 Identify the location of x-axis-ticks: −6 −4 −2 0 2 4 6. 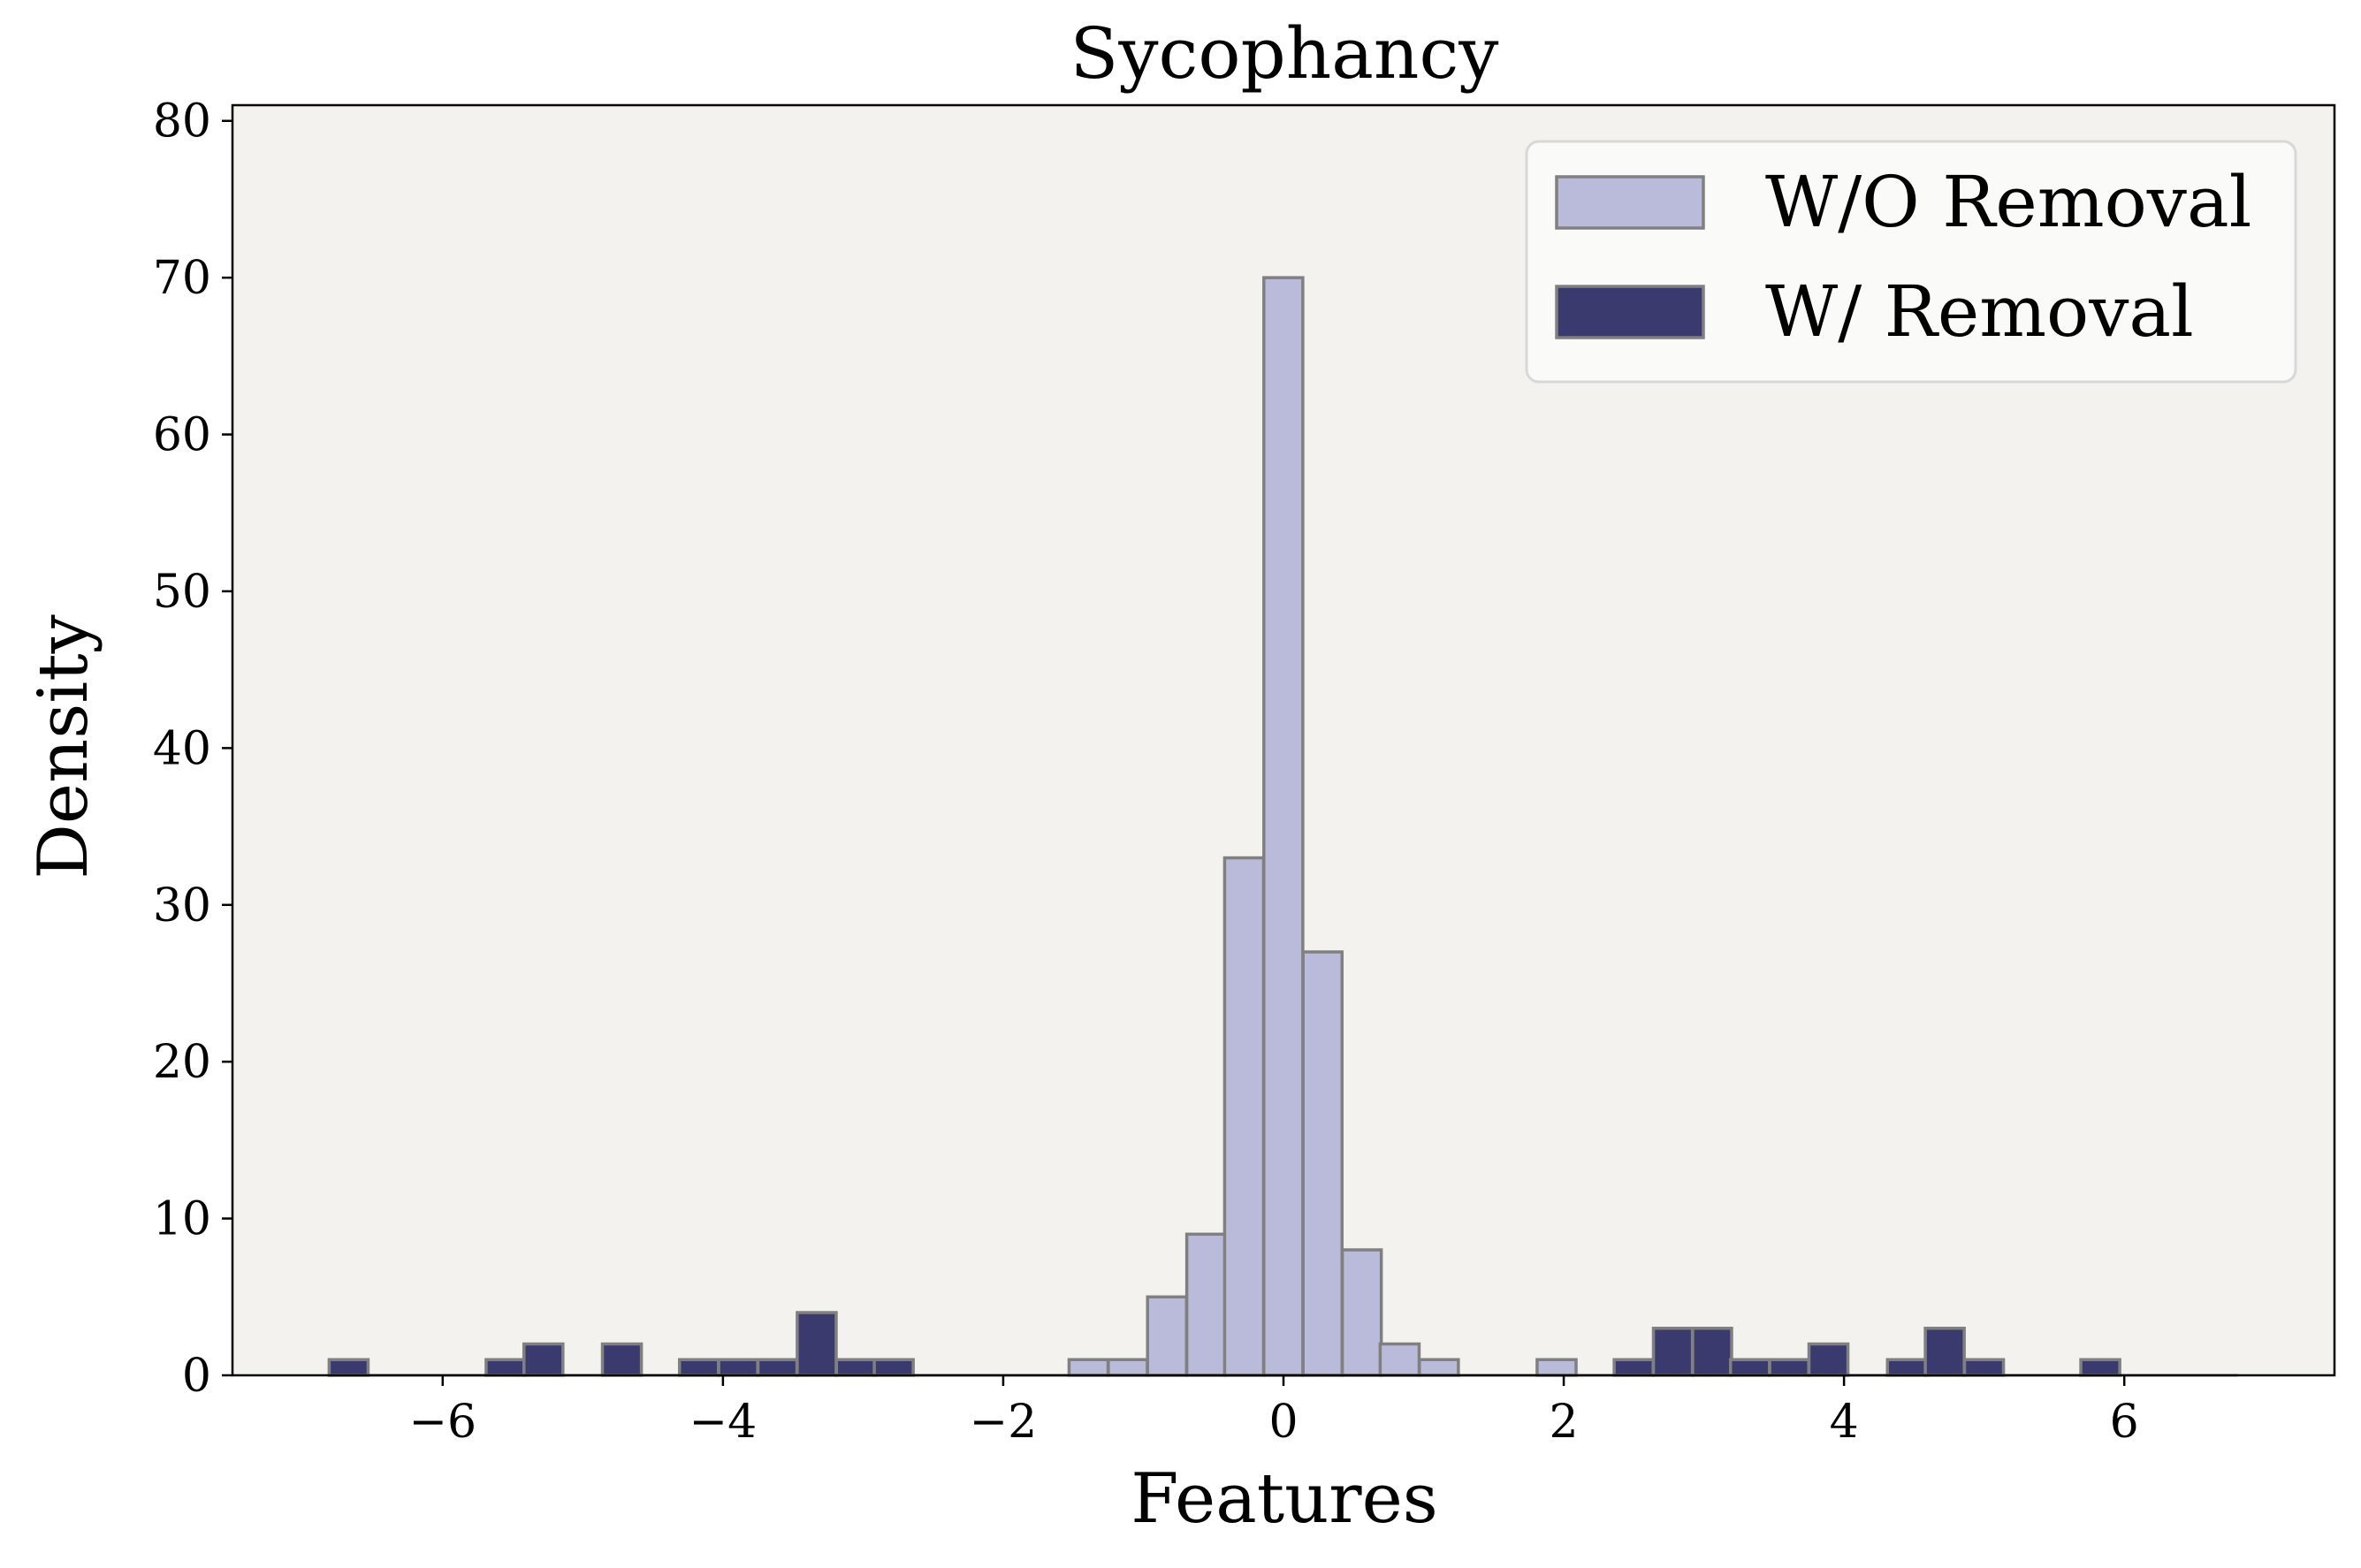
(1273, 1412).